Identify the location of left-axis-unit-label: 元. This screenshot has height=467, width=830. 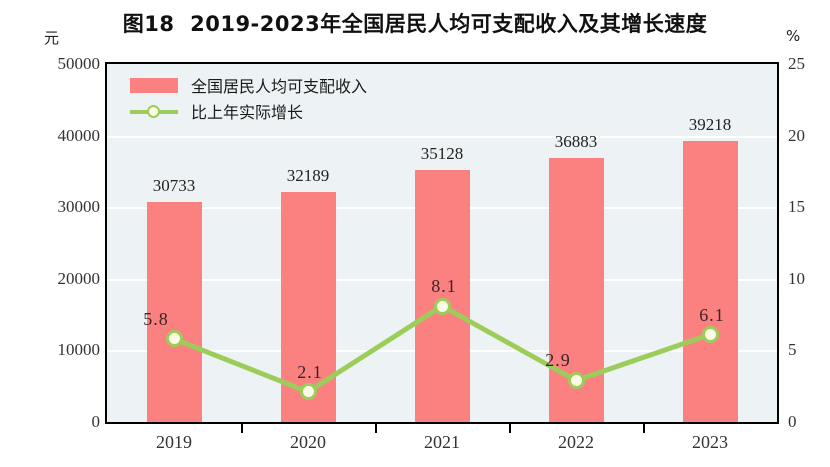
(52, 38).